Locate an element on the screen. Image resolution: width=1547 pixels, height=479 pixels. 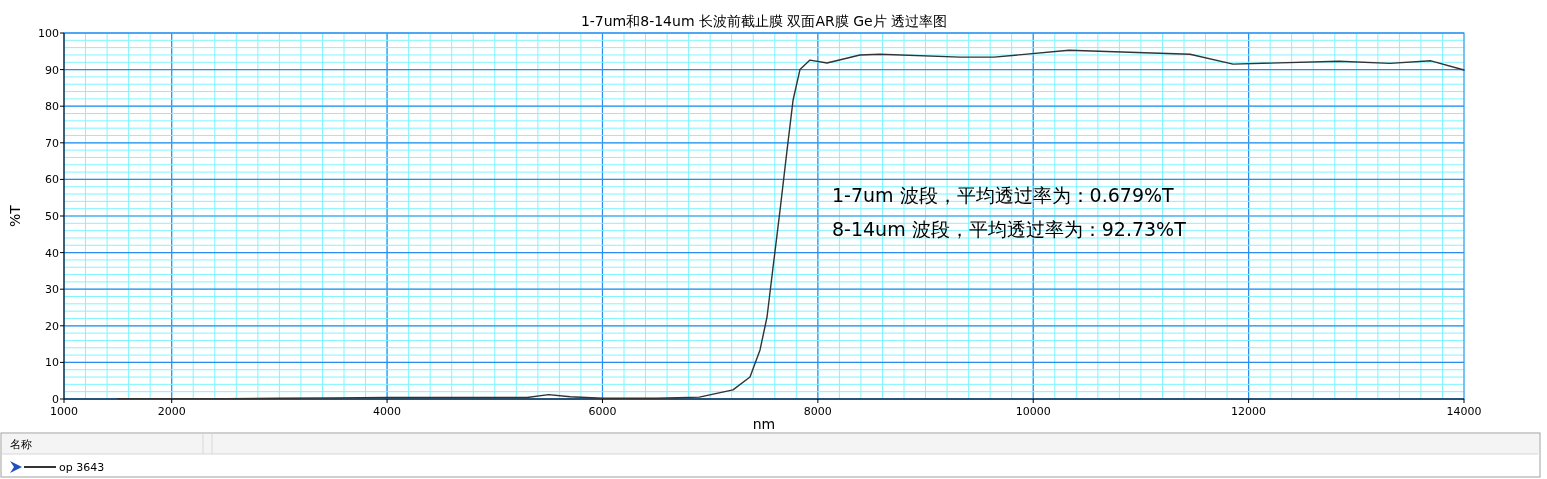
x-tick-label: 4000 is located at coordinates (387, 411).